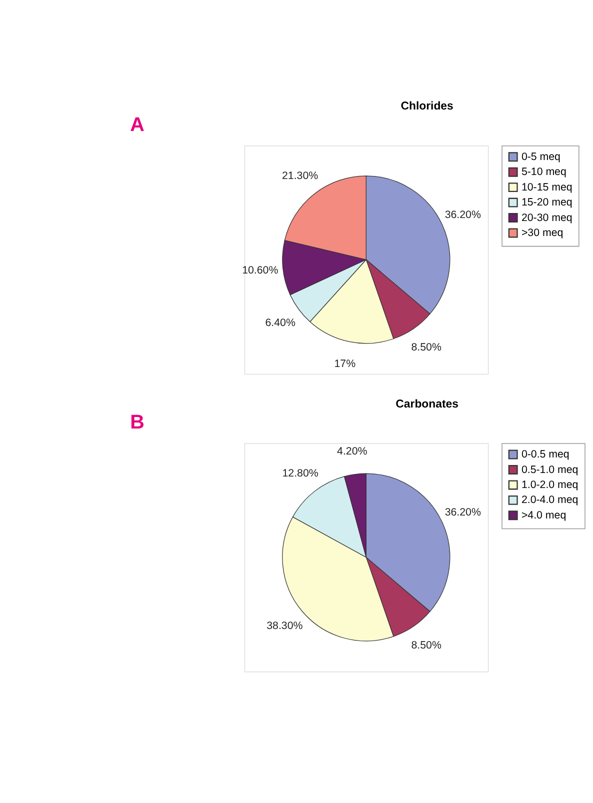  What do you see at coordinates (546, 202) in the screenshot?
I see `legend-label: 15-20 meq` at bounding box center [546, 202].